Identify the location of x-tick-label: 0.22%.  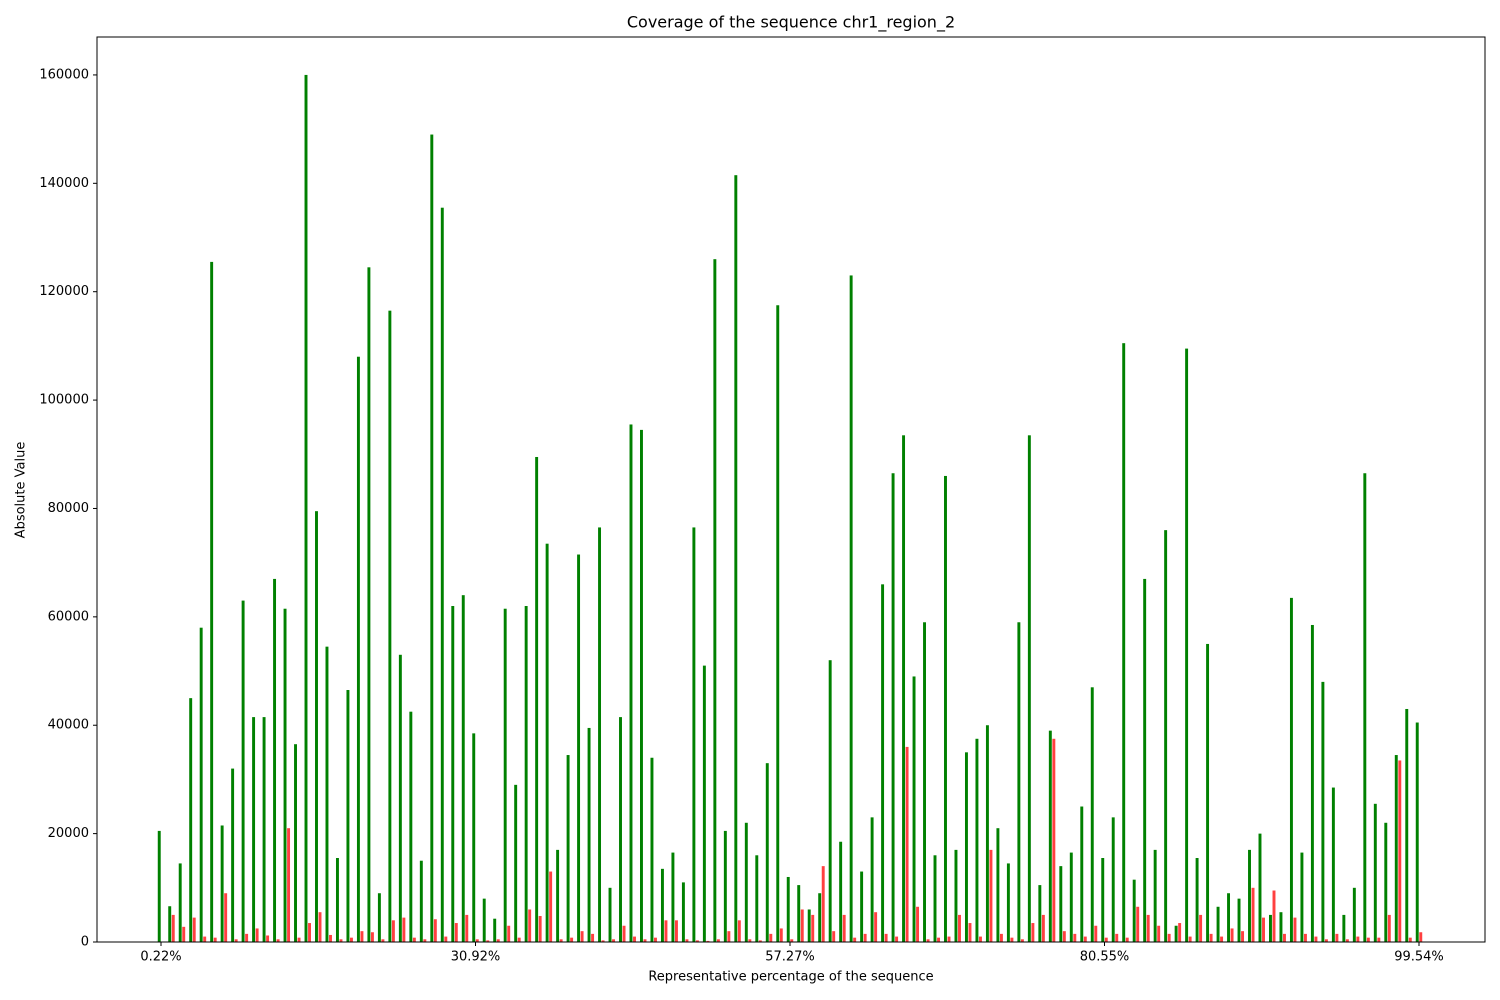
(160, 957).